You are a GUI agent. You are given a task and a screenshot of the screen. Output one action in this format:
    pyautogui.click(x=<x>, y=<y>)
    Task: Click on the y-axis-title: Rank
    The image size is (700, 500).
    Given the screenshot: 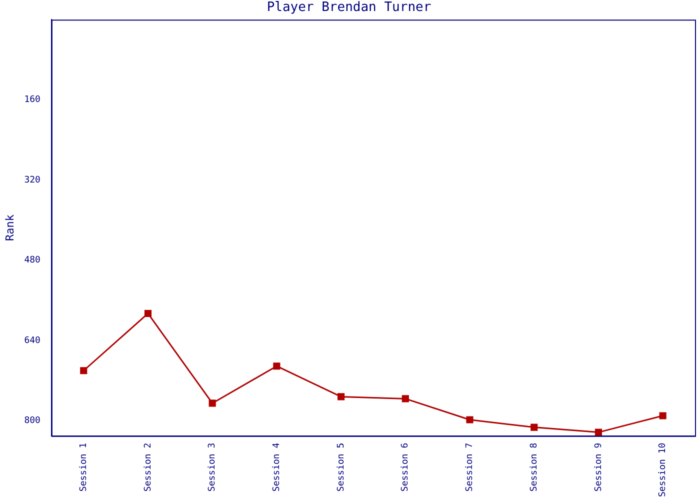 What is the action you would take?
    pyautogui.click(x=9, y=227)
    